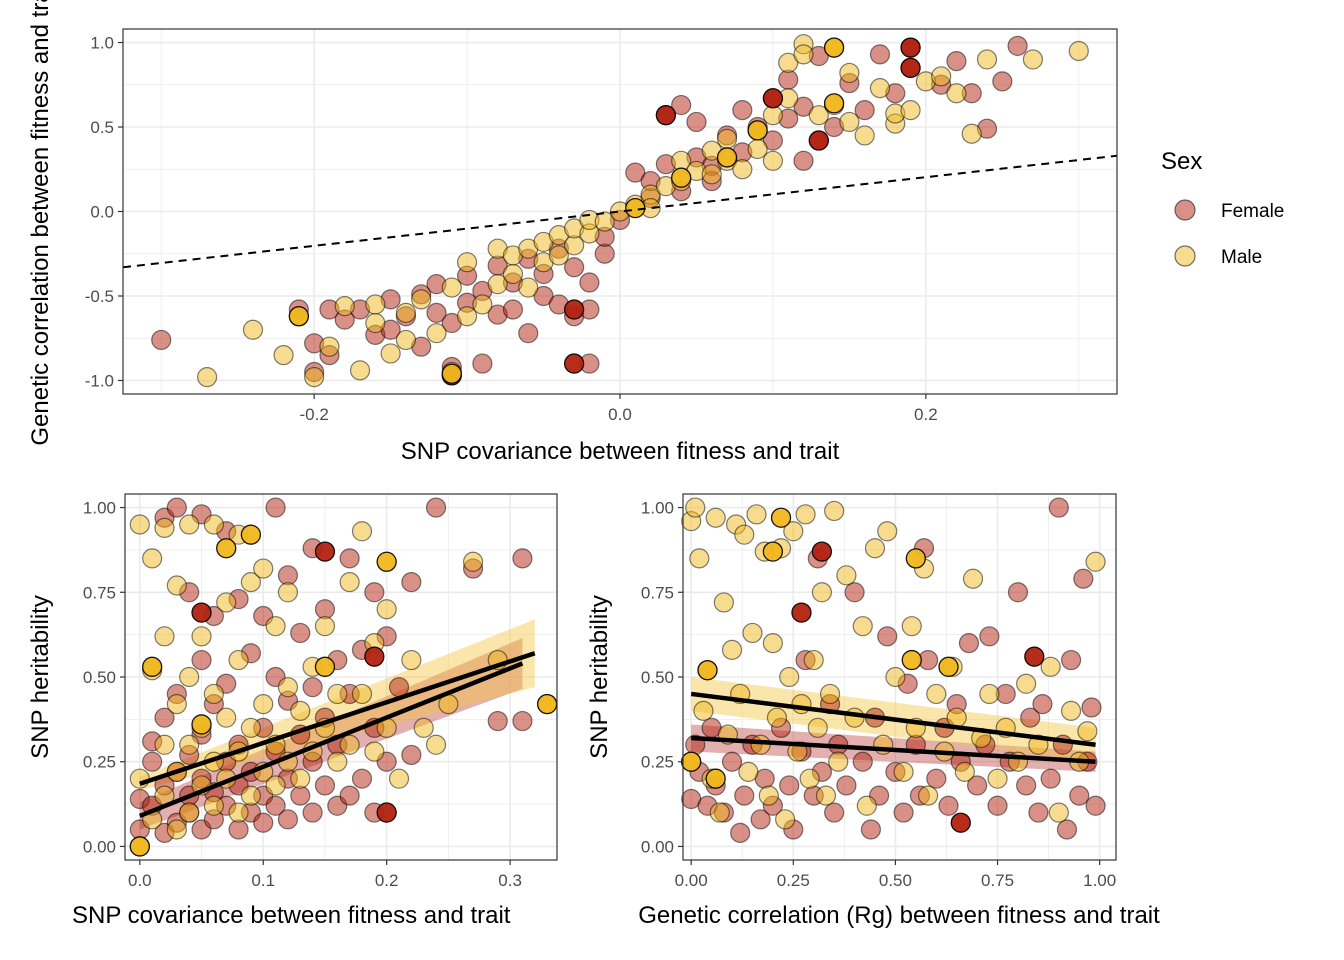 The image size is (1344, 960). I want to click on tick-label-x: 0.25, so click(793, 880).